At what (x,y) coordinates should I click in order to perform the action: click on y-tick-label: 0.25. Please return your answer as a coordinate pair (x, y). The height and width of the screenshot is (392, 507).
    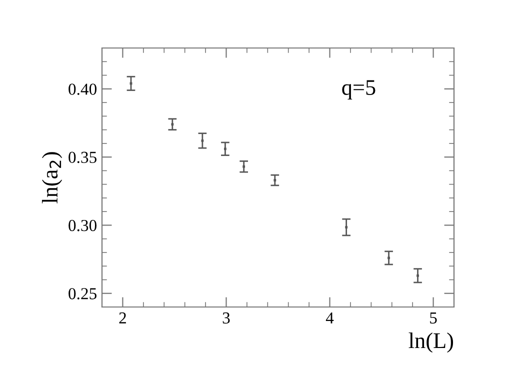
    Looking at the image, I should click on (82, 294).